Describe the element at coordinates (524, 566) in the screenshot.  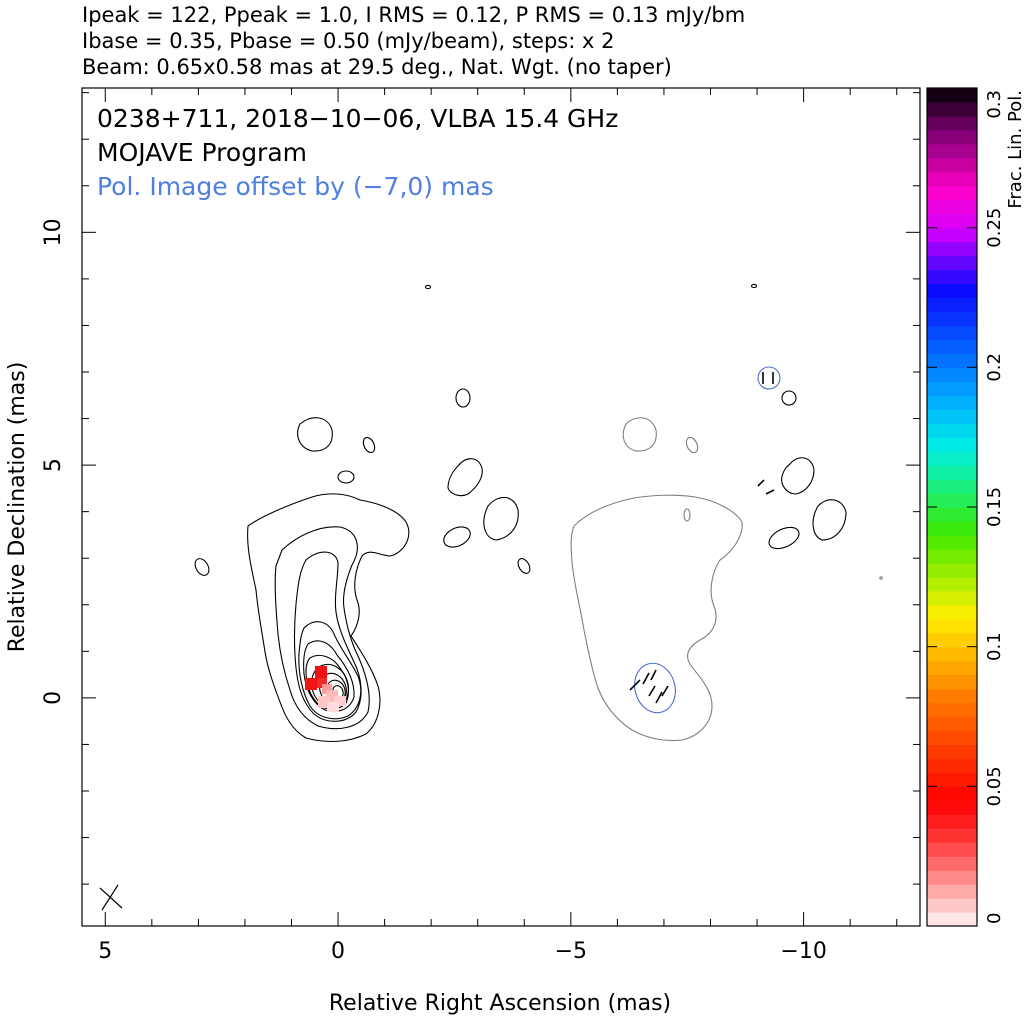
I see `contour-knot-mid-e` at that location.